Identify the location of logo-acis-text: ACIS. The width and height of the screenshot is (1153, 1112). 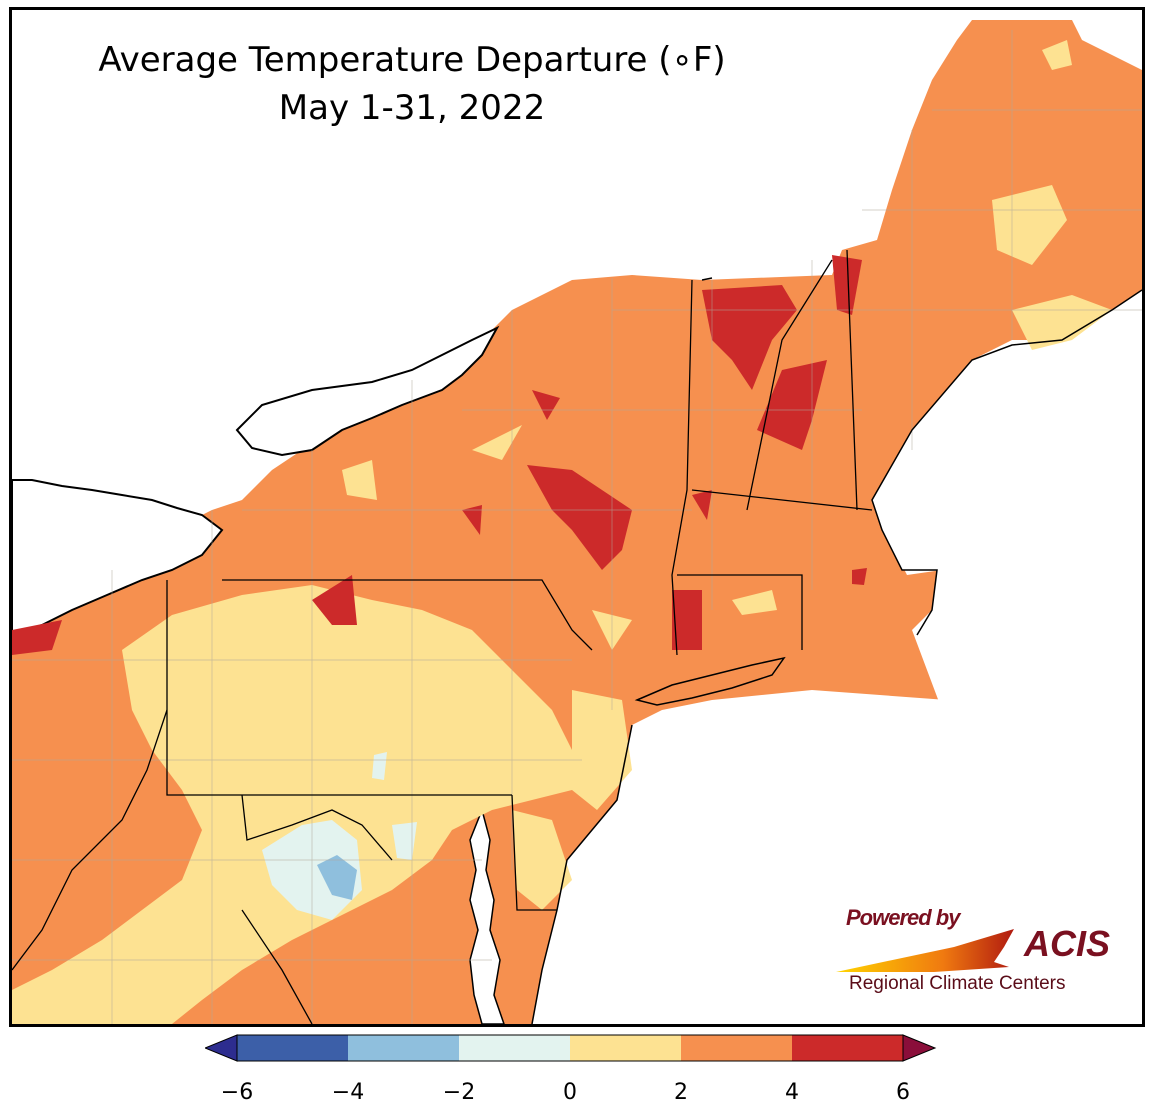
(1067, 943).